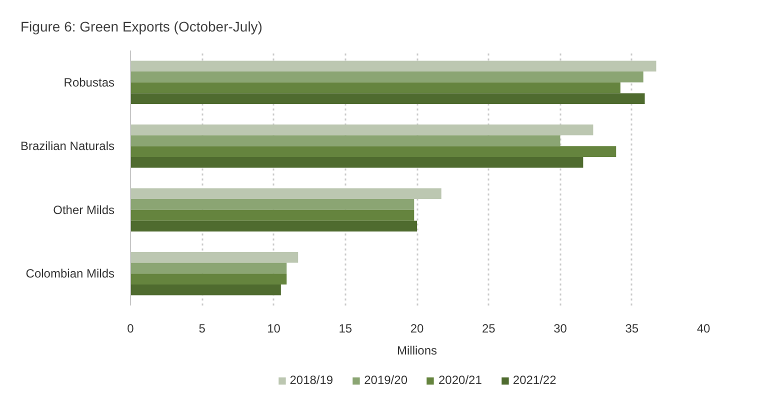  I want to click on x-tick-label: 5, so click(202, 329).